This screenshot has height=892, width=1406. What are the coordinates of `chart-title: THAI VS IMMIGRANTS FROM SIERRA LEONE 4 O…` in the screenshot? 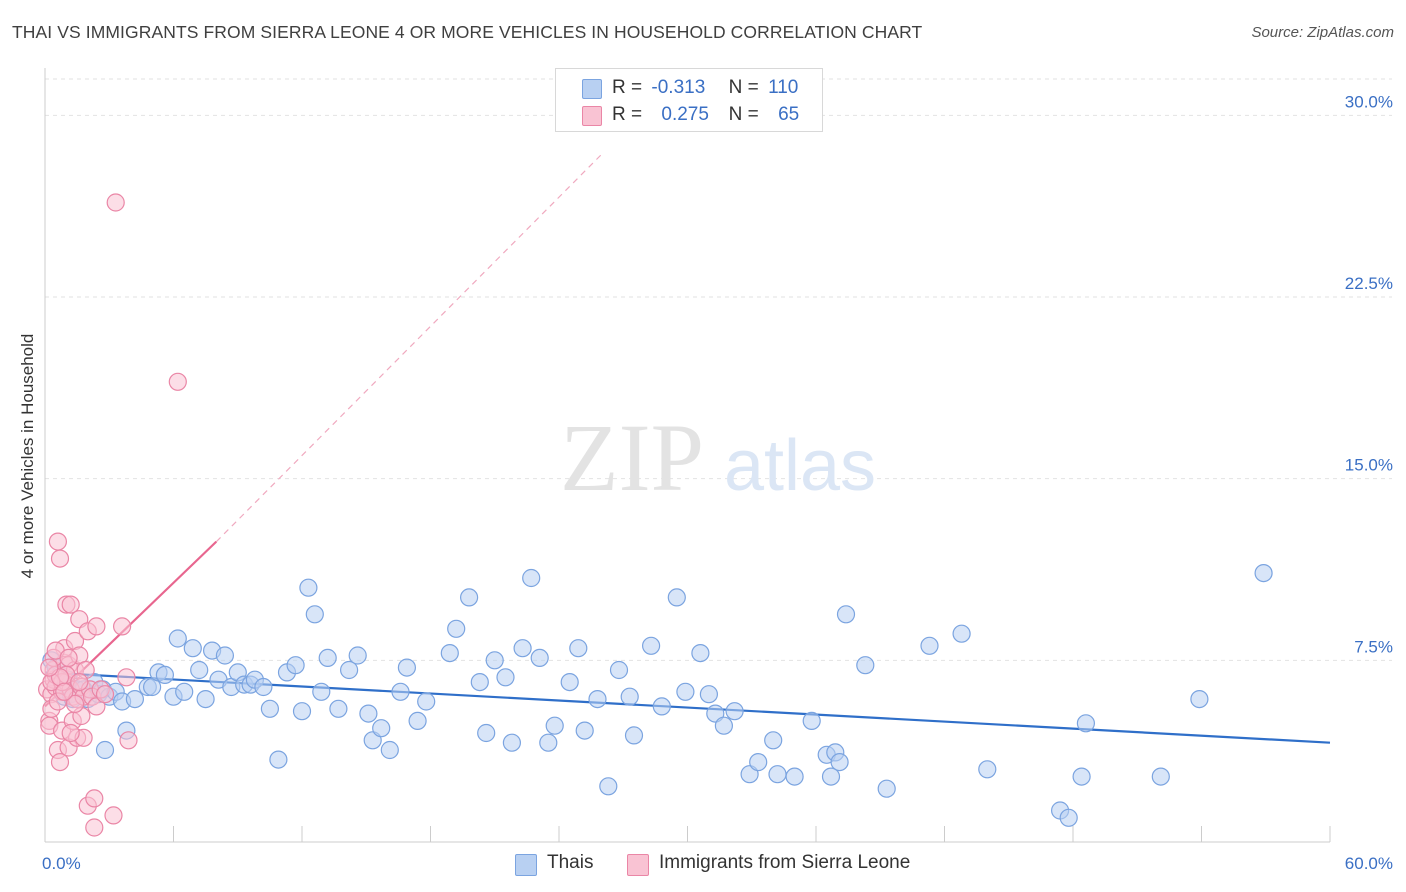 It's located at (467, 32).